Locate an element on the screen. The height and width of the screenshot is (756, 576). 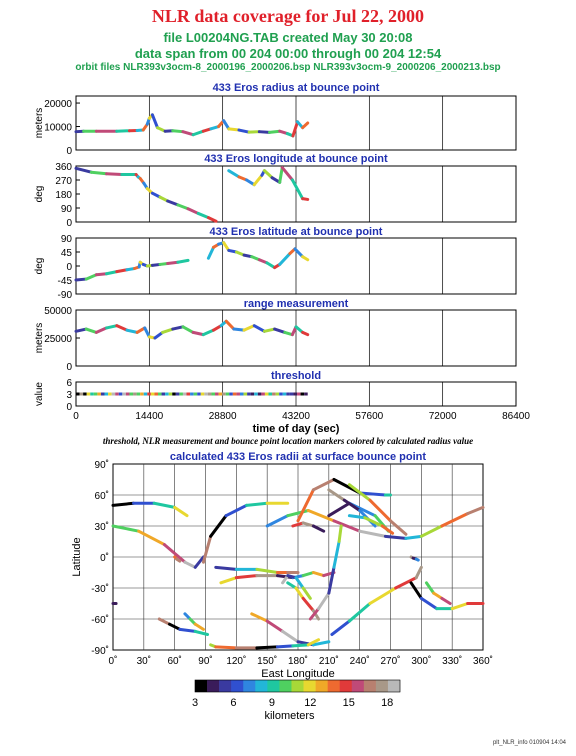
map-x-axis-label: East Longitude is located at coordinates (297, 674).